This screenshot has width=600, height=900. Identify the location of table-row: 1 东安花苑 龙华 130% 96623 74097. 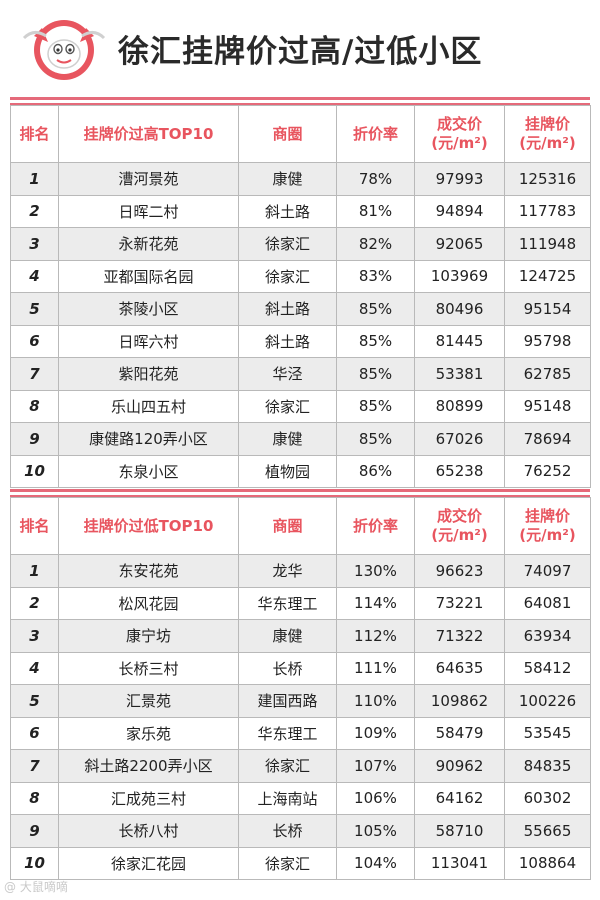
(300, 571).